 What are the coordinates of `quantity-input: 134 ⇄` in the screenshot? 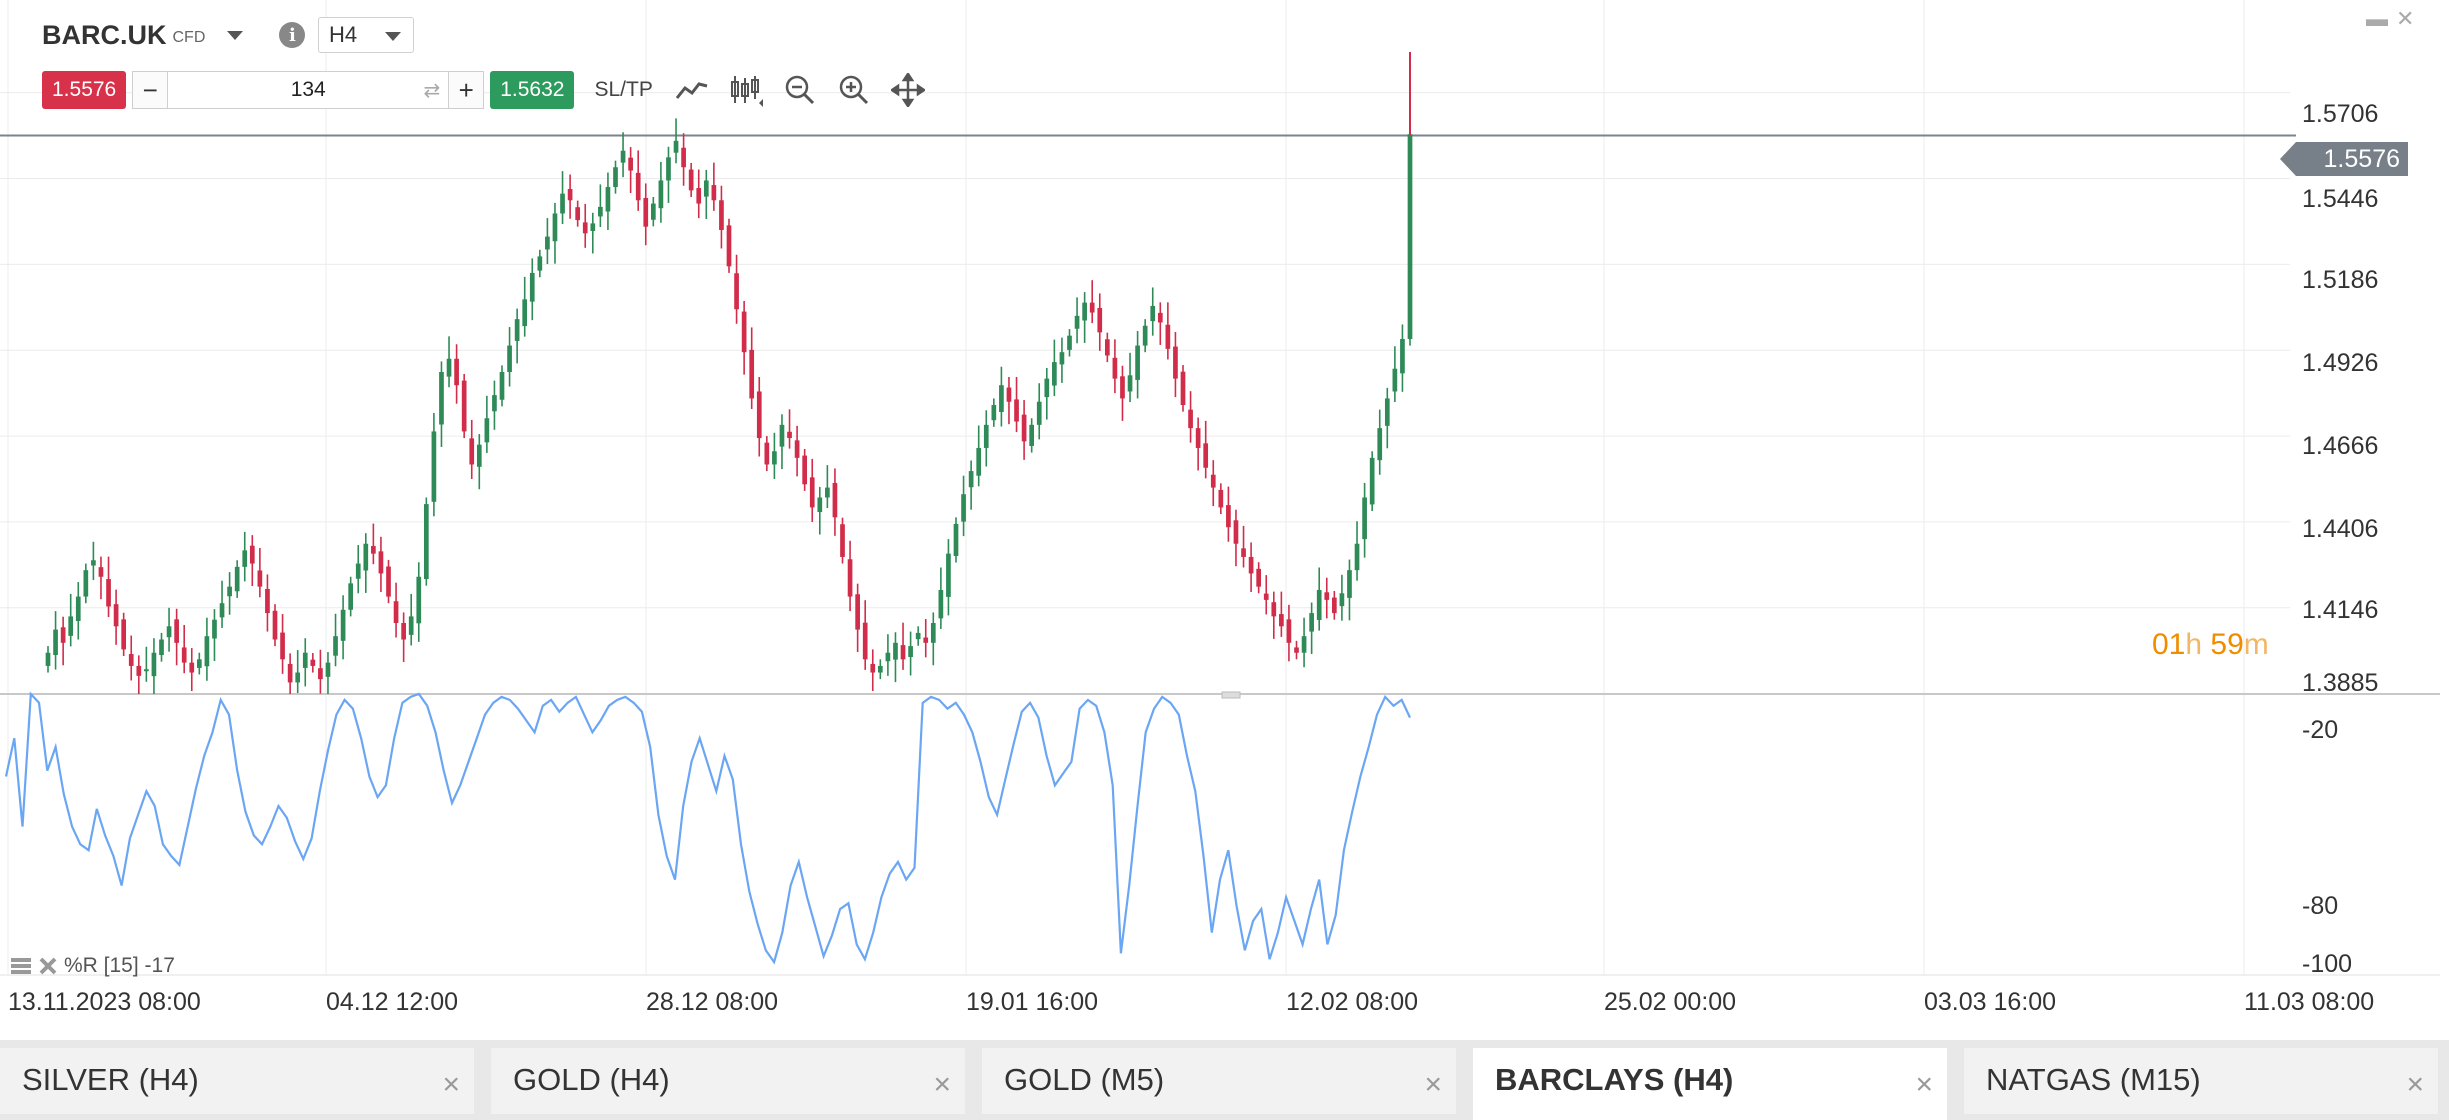 It's located at (308, 90).